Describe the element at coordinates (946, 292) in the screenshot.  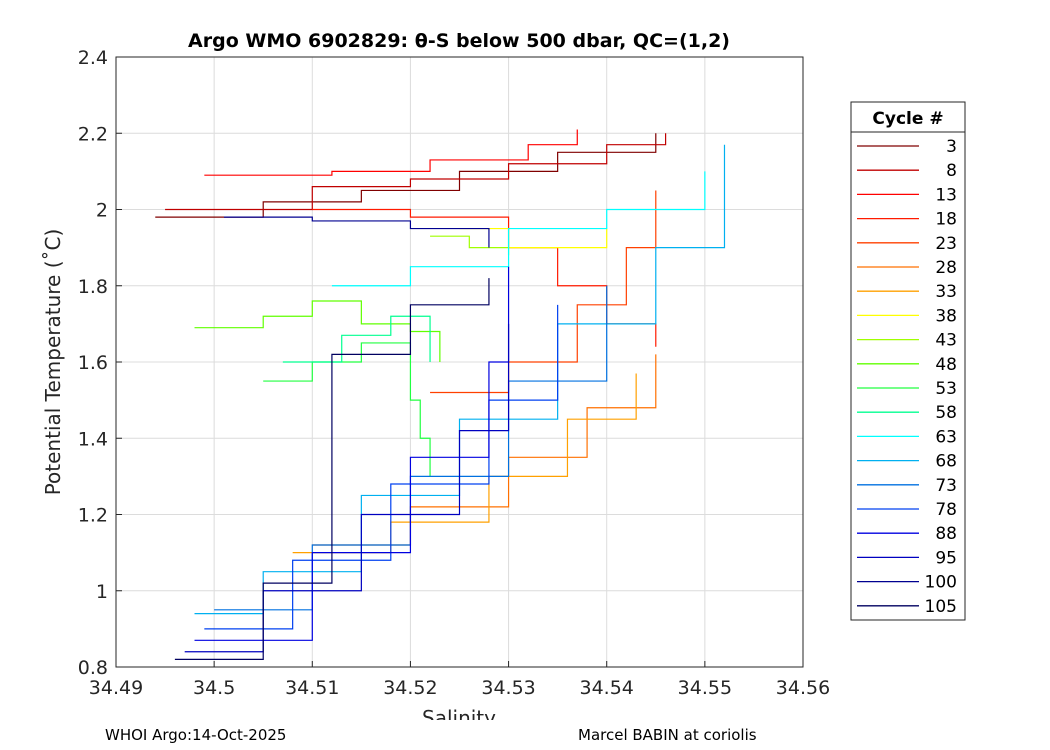
I see `legend-label: 33` at that location.